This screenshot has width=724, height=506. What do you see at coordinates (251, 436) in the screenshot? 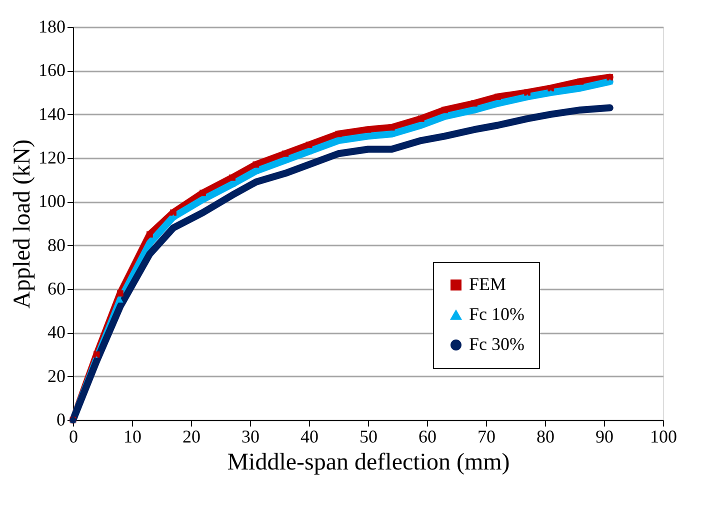
I see `x-tick-label: 30` at bounding box center [251, 436].